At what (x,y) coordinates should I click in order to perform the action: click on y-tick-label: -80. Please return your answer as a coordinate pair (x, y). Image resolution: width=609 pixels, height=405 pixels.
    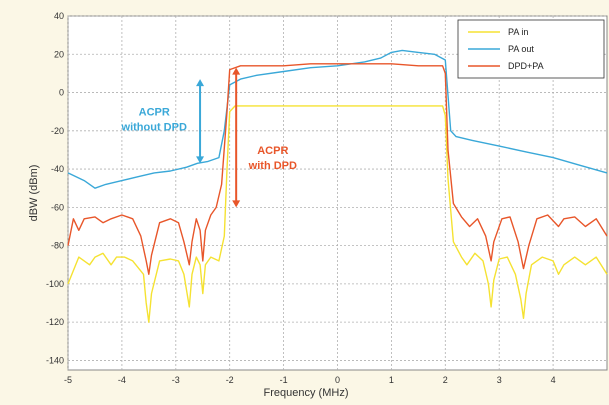
    Looking at the image, I should click on (57, 246).